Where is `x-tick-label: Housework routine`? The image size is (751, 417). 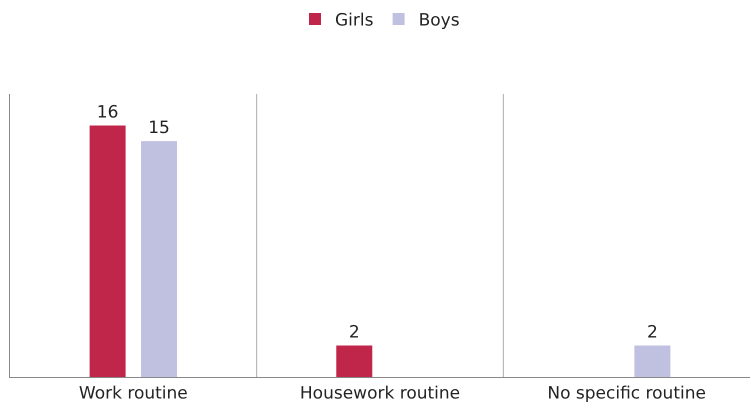
x-tick-label: Housework routine is located at coordinates (380, 393).